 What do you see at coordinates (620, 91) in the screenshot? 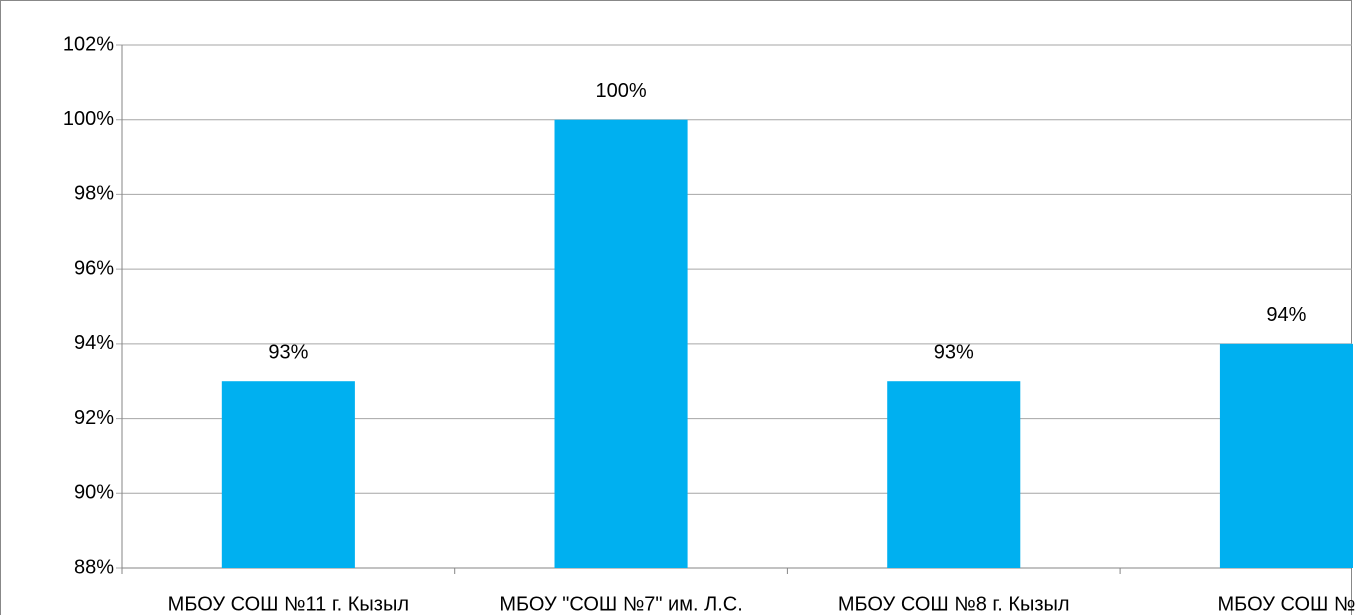
I see `data-label: 100%` at bounding box center [620, 91].